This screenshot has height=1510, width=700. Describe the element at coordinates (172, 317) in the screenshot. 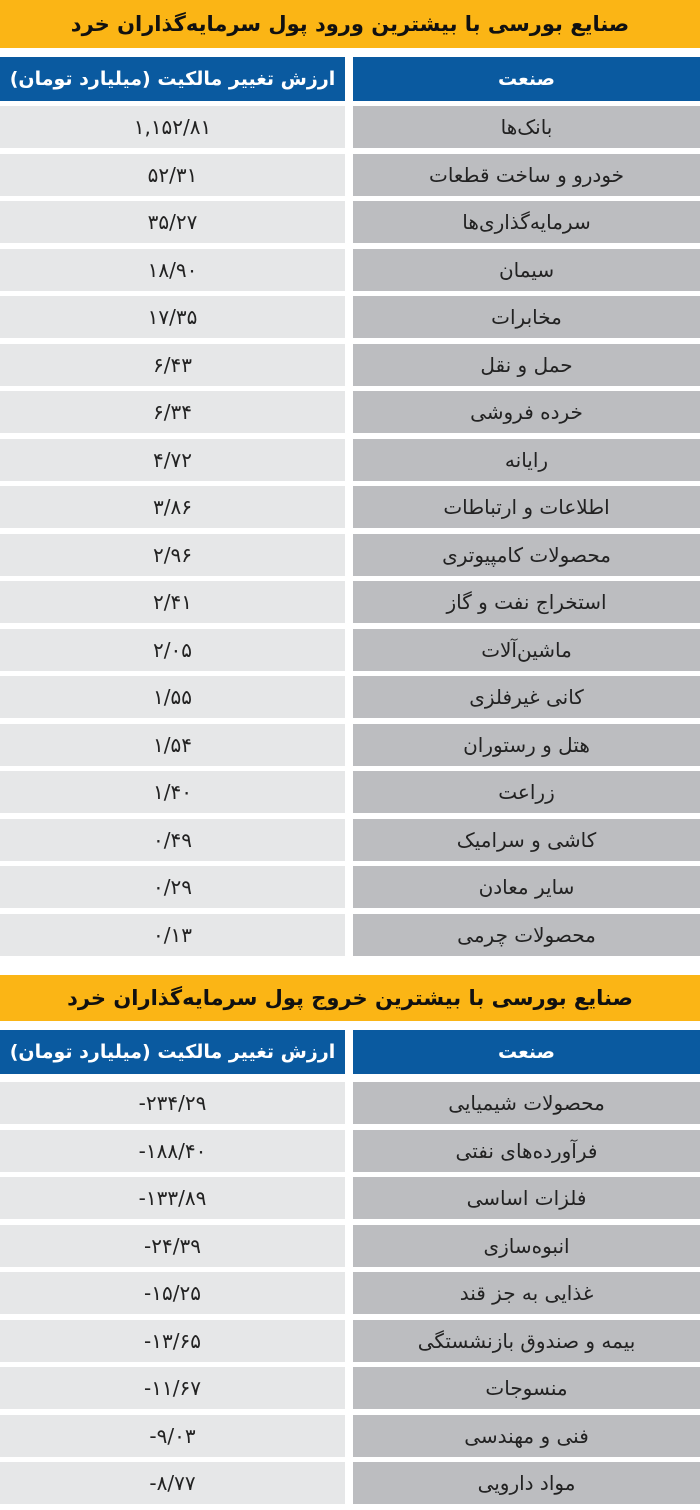

I see `value-cell: ۱۷/۳۵` at that location.